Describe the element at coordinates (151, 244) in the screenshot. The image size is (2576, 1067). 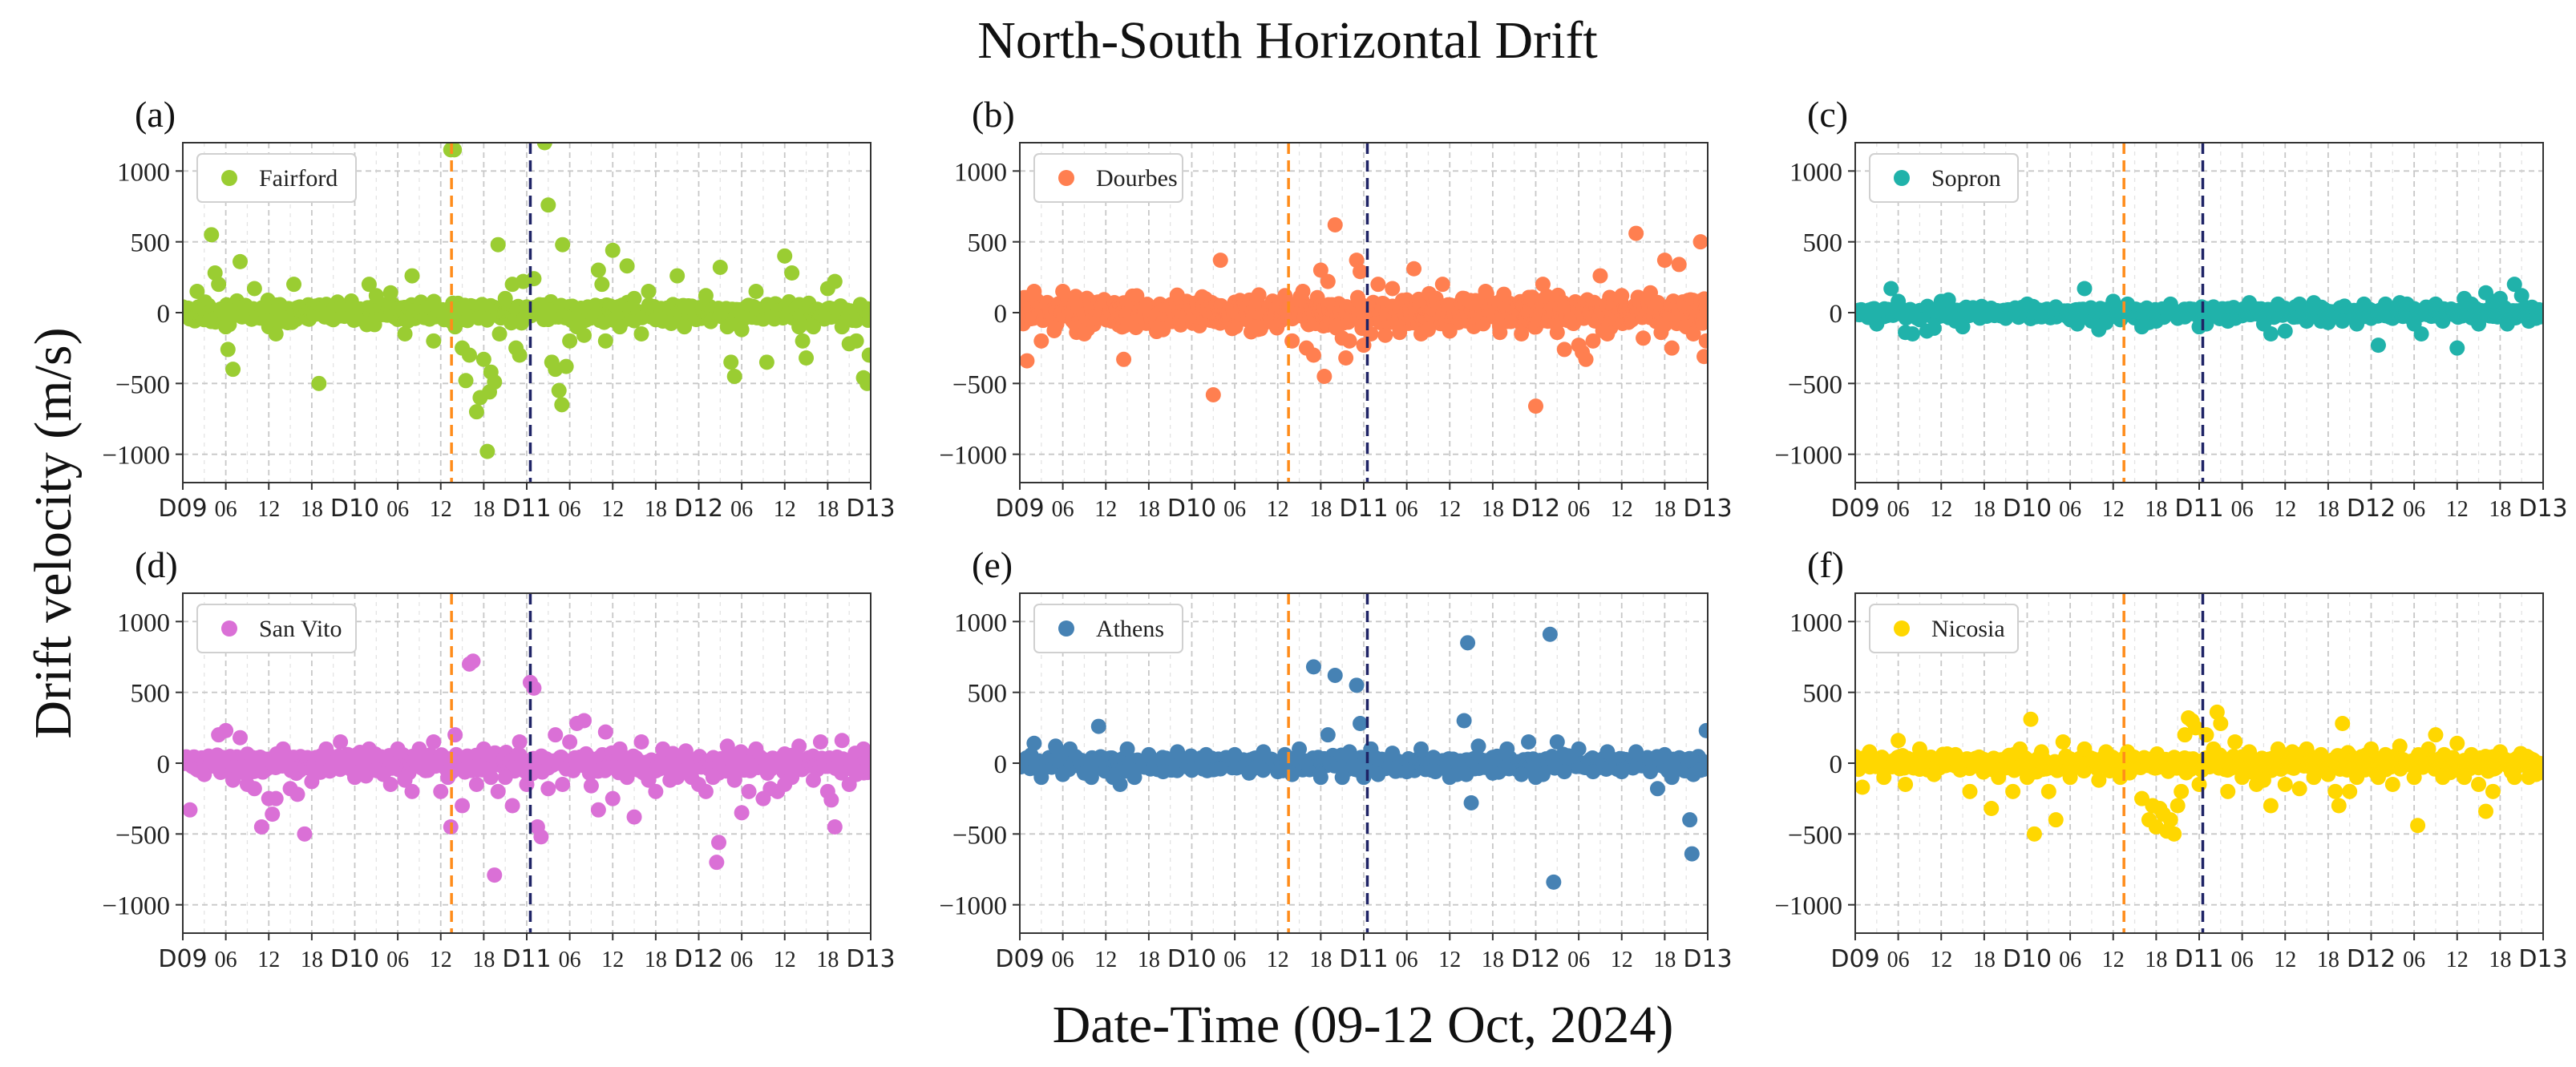
I see `y-tick-label: 500` at that location.